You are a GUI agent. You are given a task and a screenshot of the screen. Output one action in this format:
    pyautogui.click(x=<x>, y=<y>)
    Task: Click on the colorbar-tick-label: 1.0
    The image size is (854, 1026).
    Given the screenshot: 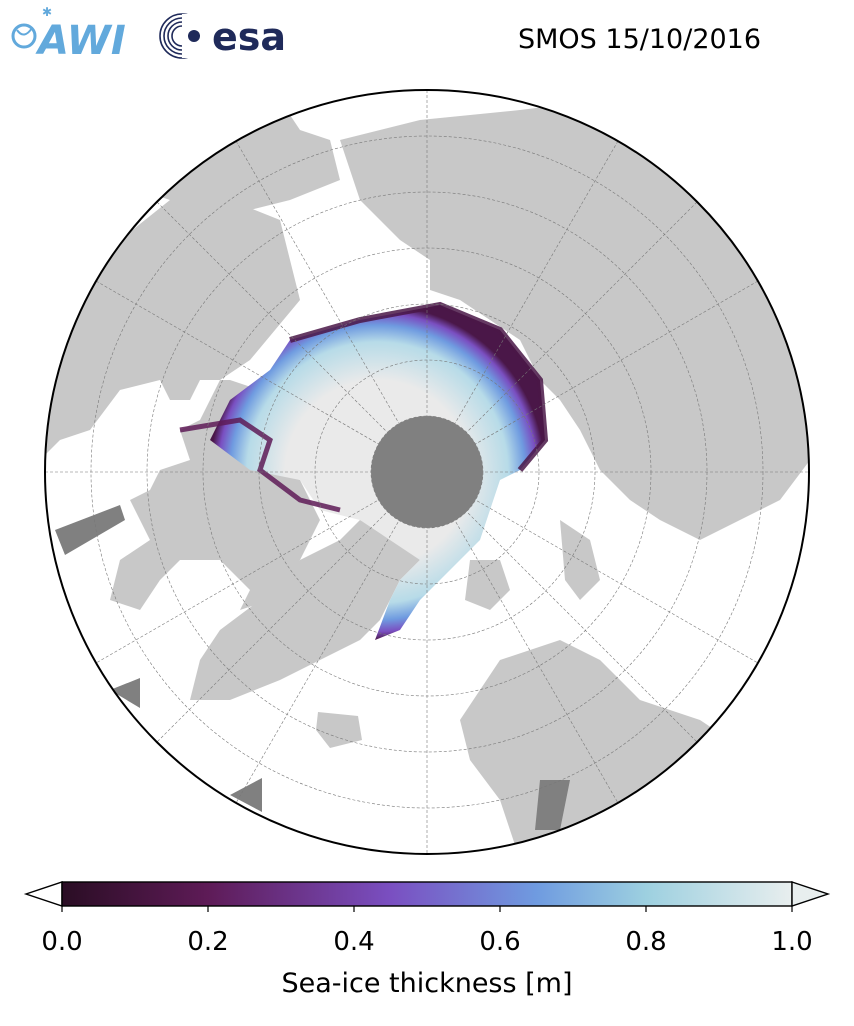 What is the action you would take?
    pyautogui.click(x=791, y=942)
    